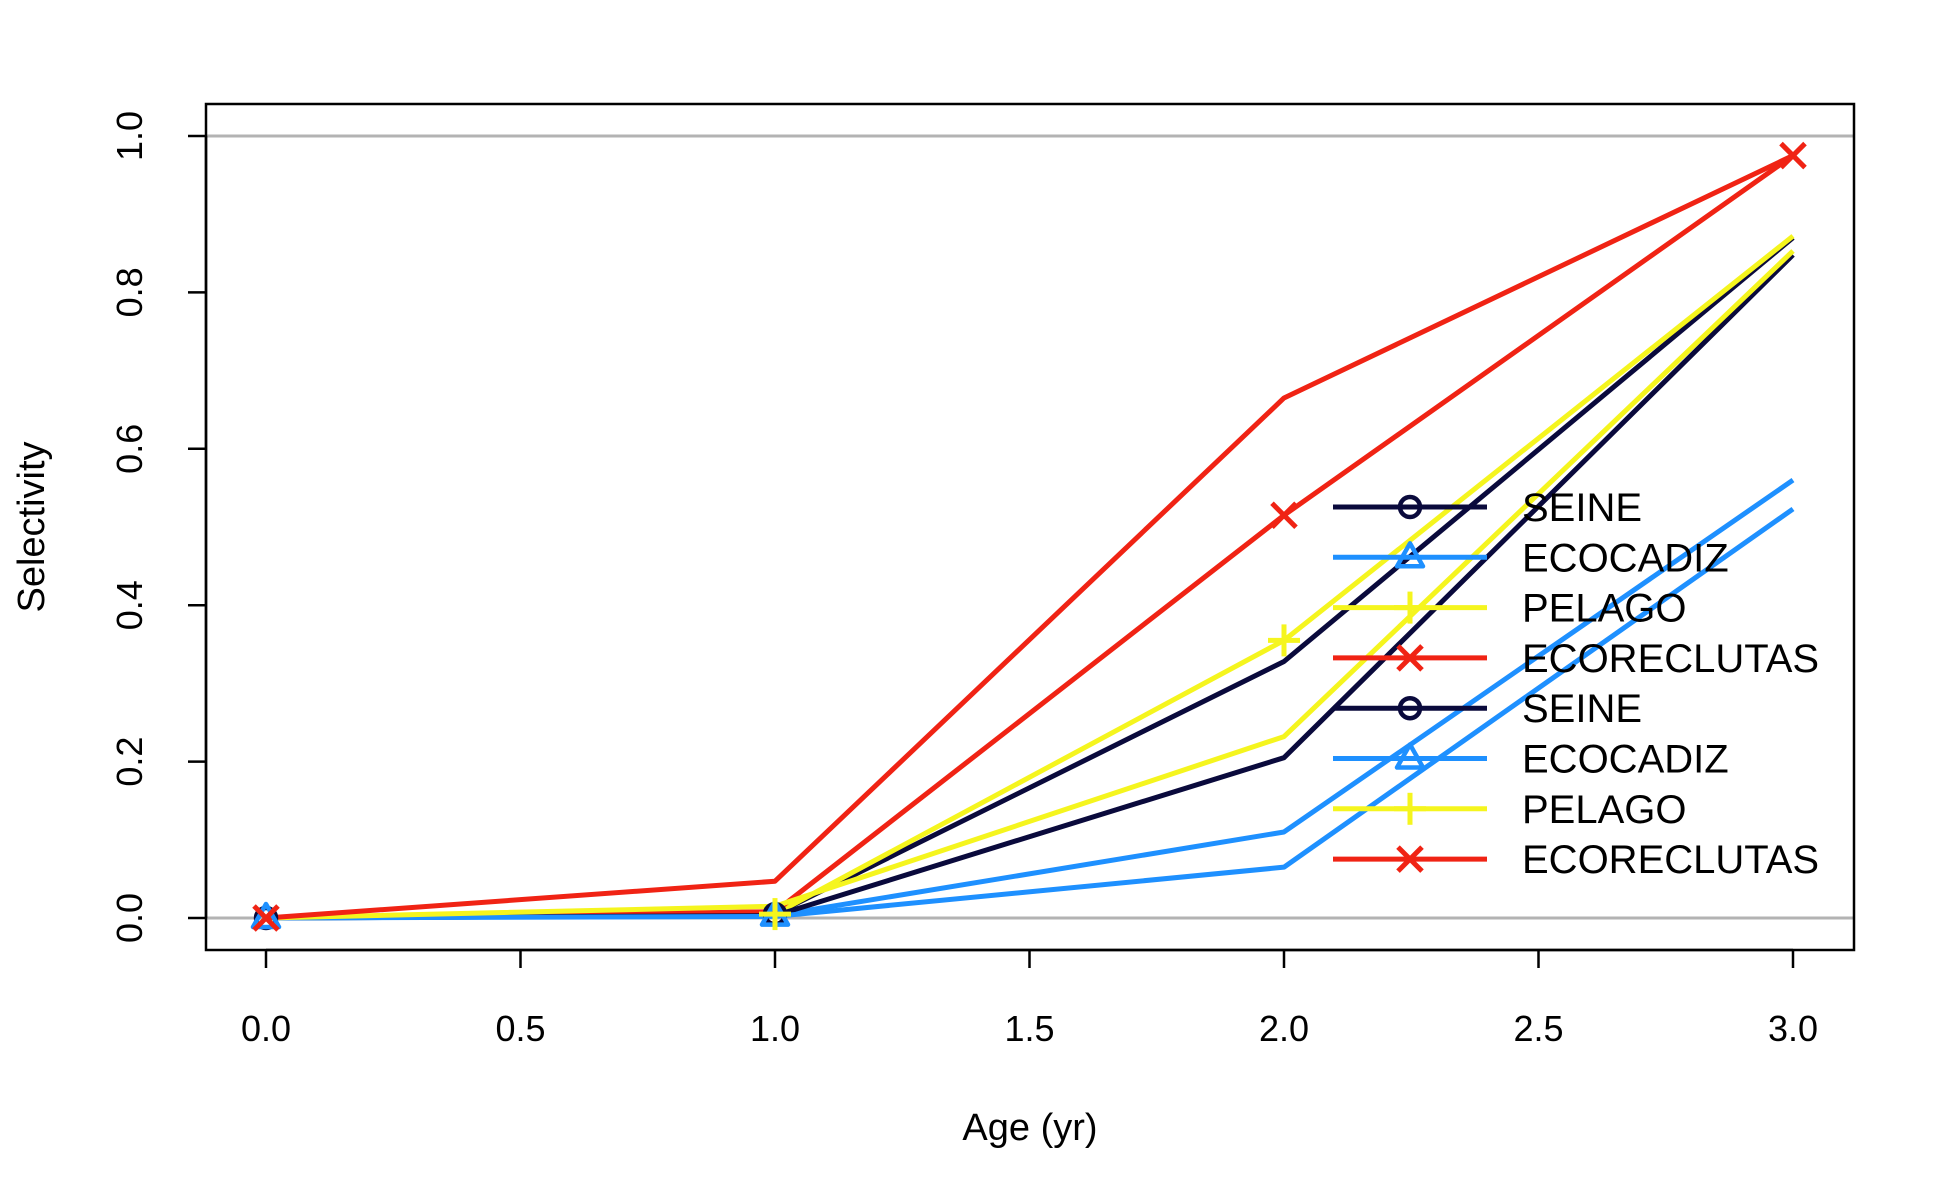 This screenshot has width=1950, height=1200. Describe the element at coordinates (1538, 1028) in the screenshot. I see `x-tick-label: 2.5` at that location.